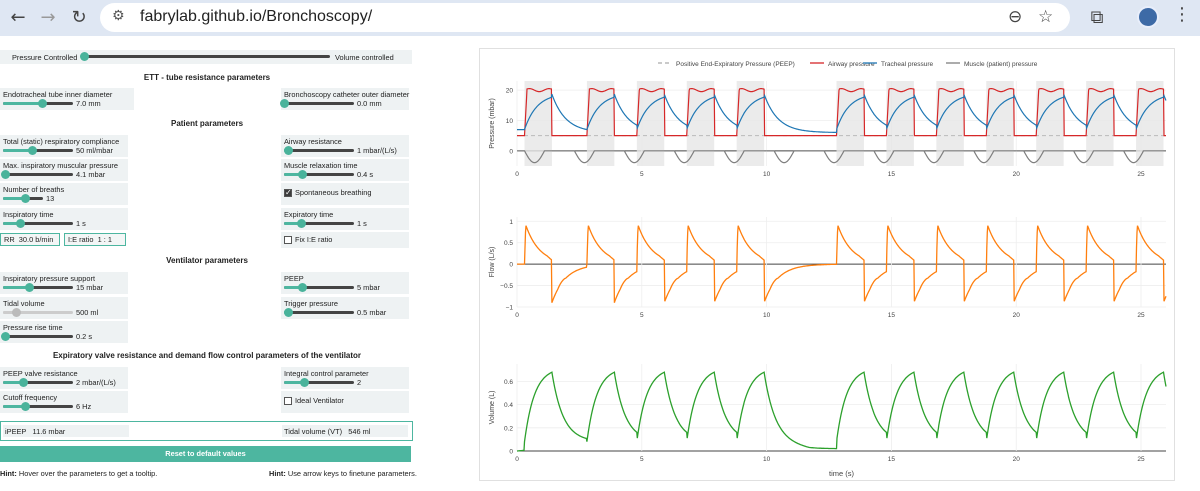 The width and height of the screenshot is (1200, 491). I want to click on slider-value: 1 s, so click(362, 223).